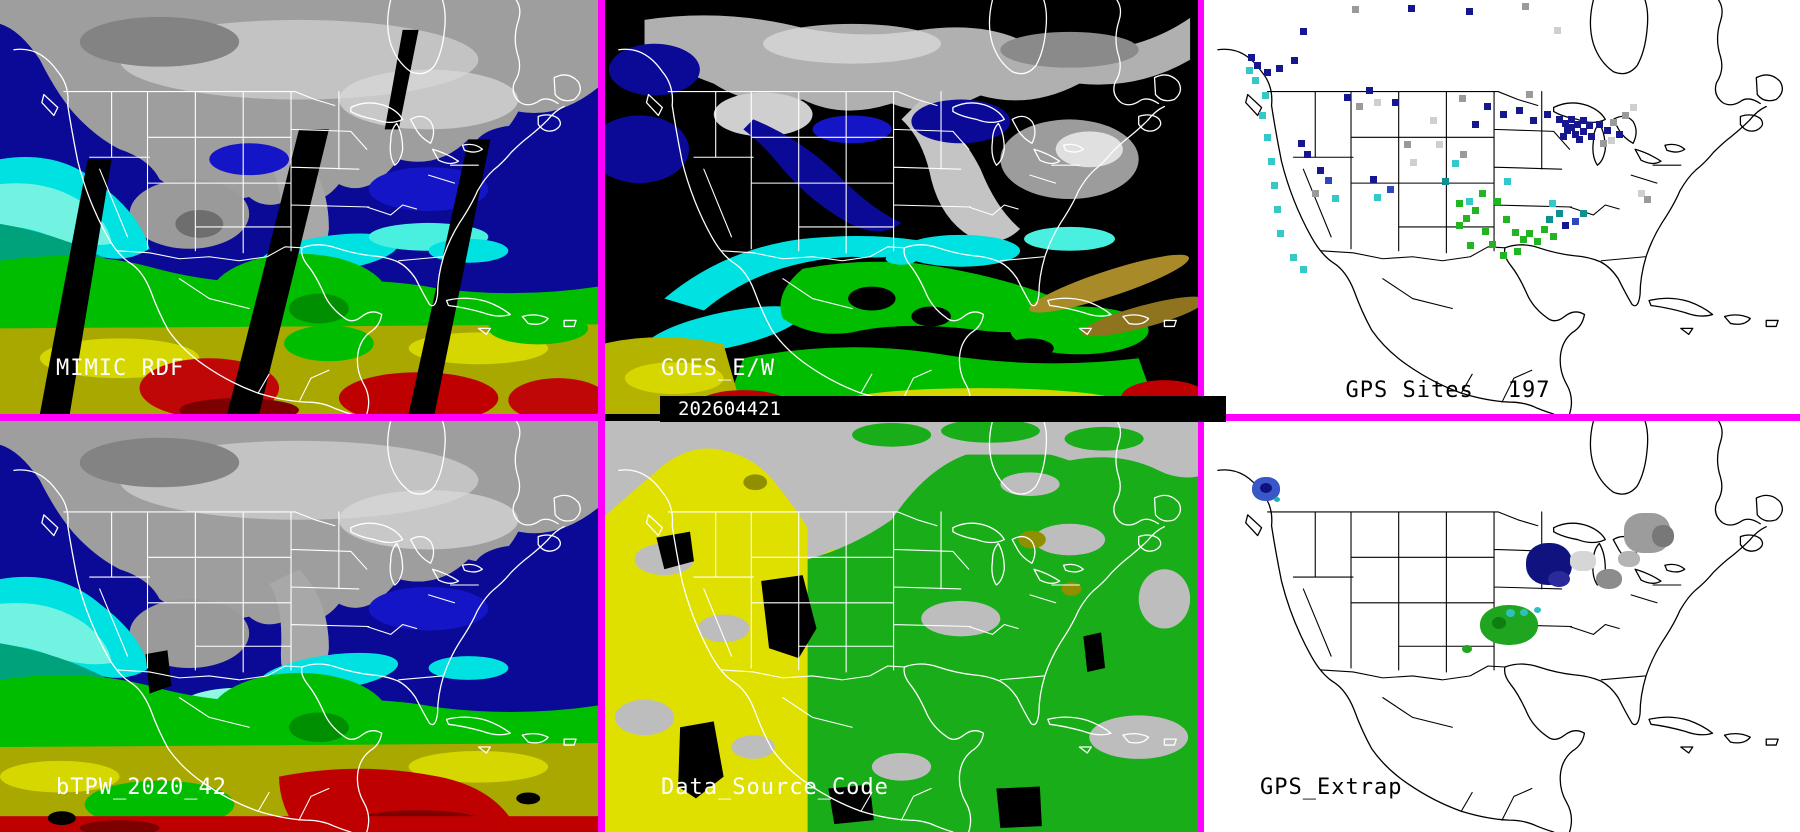 Image resolution: width=1800 pixels, height=832 pixels. What do you see at coordinates (1405, 386) in the screenshot?
I see `gps-sites-label: GPS Sites 197` at bounding box center [1405, 386].